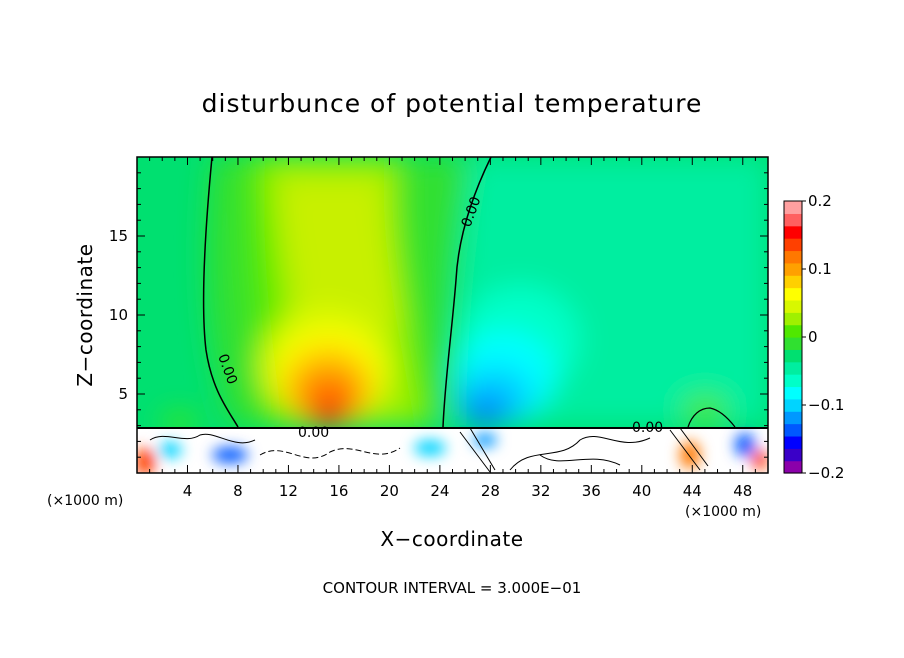 The image size is (904, 658). Describe the element at coordinates (85, 314) in the screenshot. I see `y-axis-label: Z−coordinate` at that location.